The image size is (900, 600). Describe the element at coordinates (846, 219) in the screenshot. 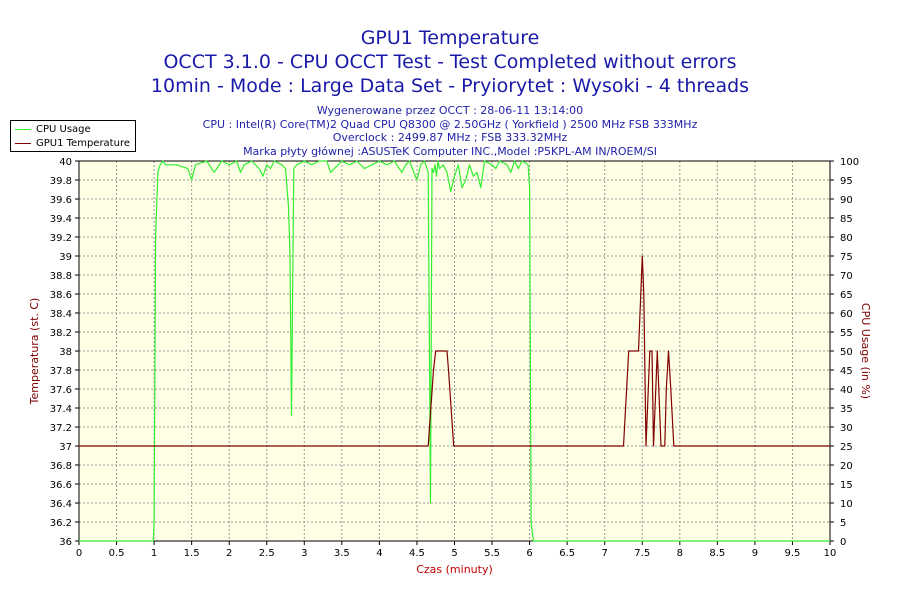

I see `y-right-tick-label: 85` at that location.